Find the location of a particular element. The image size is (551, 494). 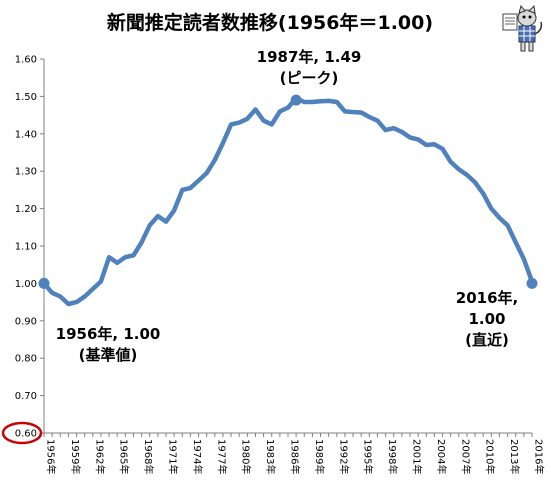

annotation-label: (直近) is located at coordinates (487, 340).